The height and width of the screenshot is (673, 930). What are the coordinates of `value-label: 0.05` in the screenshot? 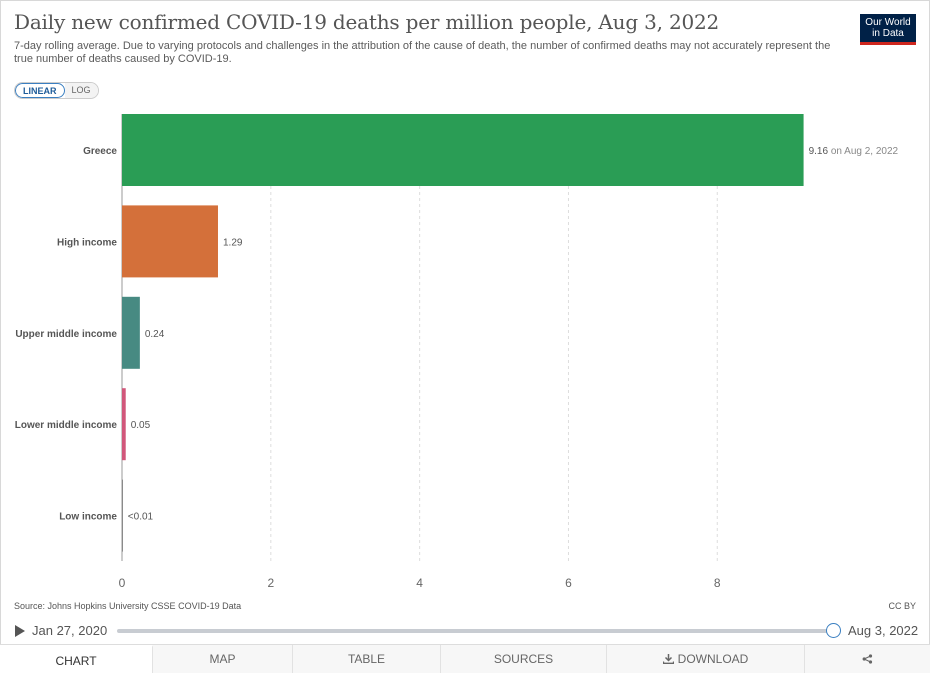 It's located at (141, 425).